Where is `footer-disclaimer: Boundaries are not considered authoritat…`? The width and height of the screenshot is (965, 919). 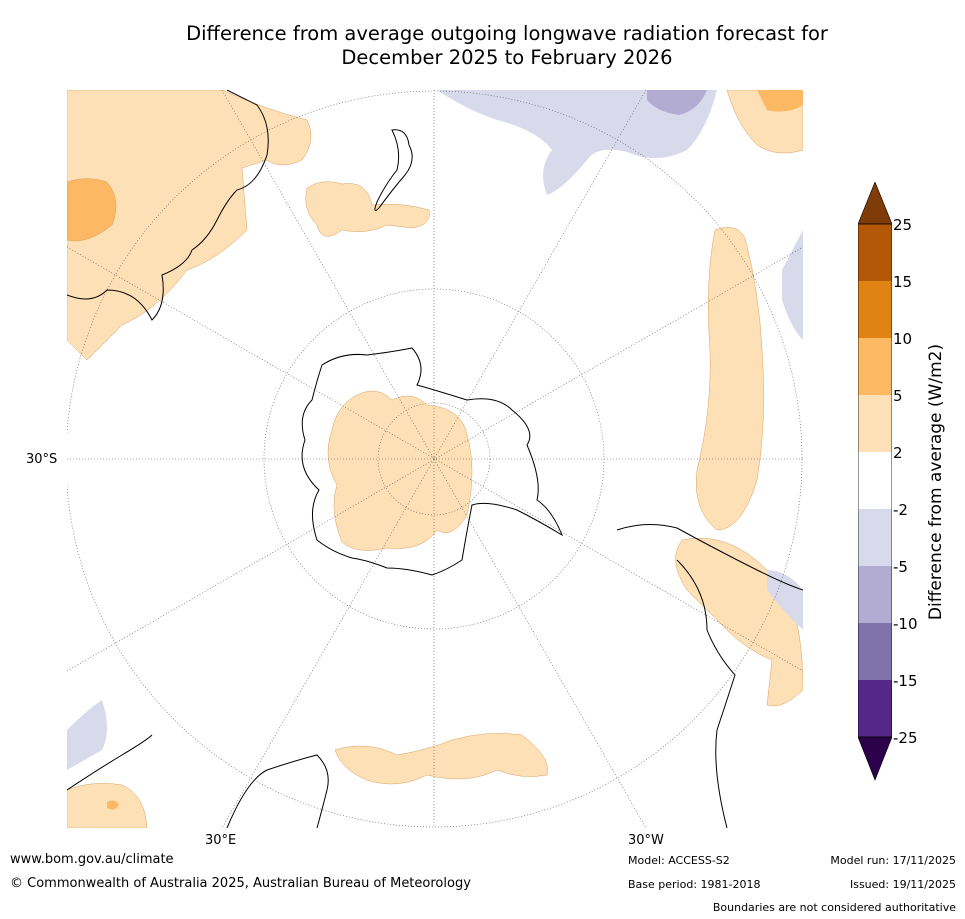
footer-disclaimer: Boundaries are not considered authoritat… is located at coordinates (834, 907).